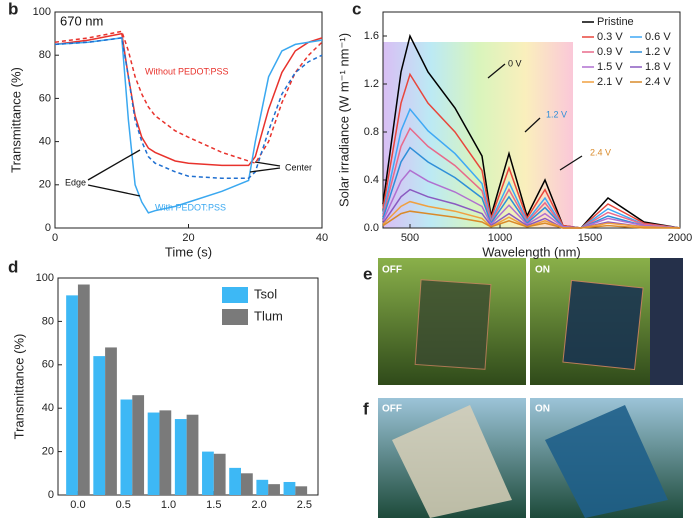 The image size is (696, 527). What do you see at coordinates (615, 22) in the screenshot?
I see `legend-label: Pristine` at bounding box center [615, 22].